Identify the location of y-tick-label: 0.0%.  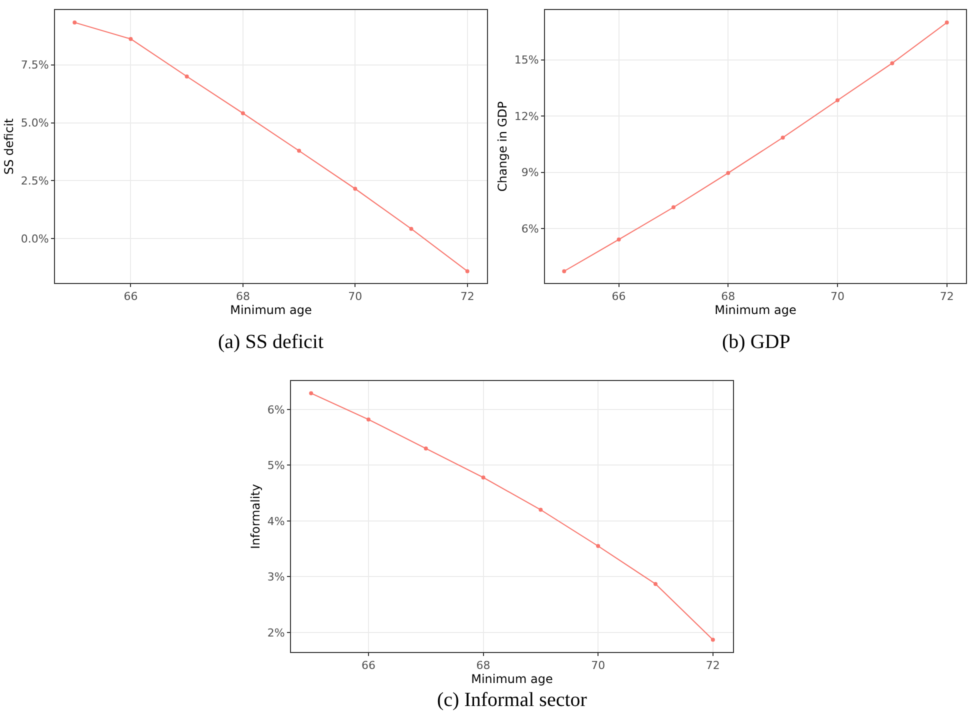
(34, 239).